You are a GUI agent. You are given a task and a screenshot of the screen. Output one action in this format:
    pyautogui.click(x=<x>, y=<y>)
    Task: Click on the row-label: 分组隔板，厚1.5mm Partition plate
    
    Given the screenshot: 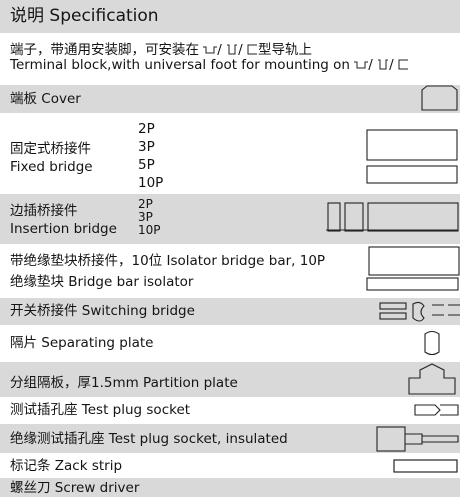 What is the action you would take?
    pyautogui.click(x=124, y=383)
    